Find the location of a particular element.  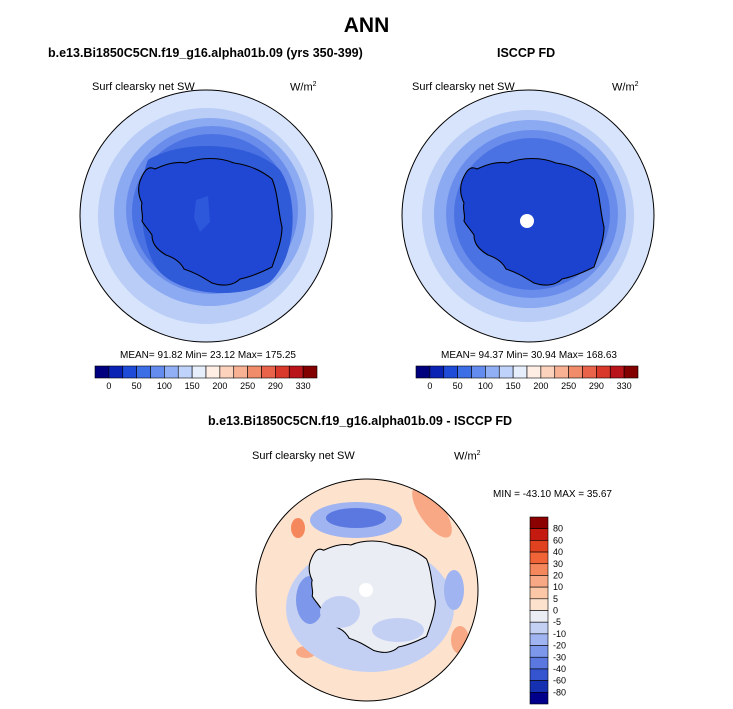

colorbar-tick-label: 80 is located at coordinates (558, 529).